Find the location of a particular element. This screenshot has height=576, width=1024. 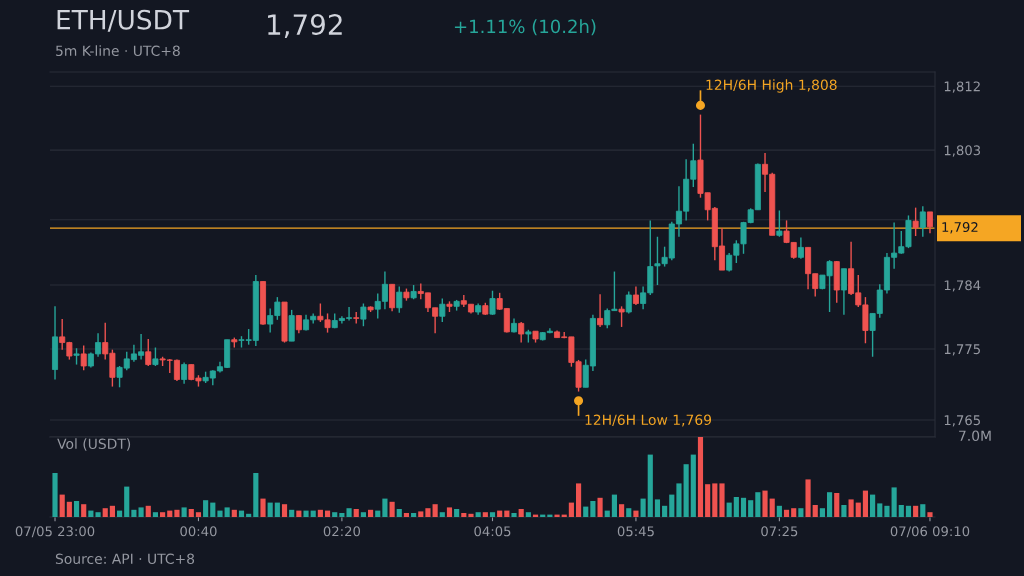

x-tick-label: 02:20 is located at coordinates (342, 531).